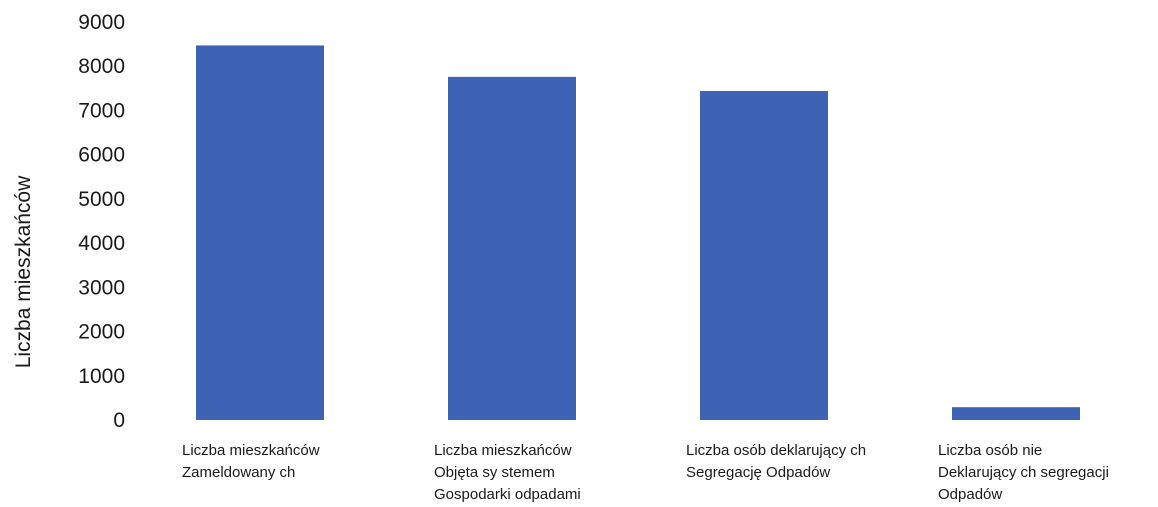 This screenshot has width=1158, height=507. What do you see at coordinates (101, 155) in the screenshot?
I see `y-tick-label: 6000` at bounding box center [101, 155].